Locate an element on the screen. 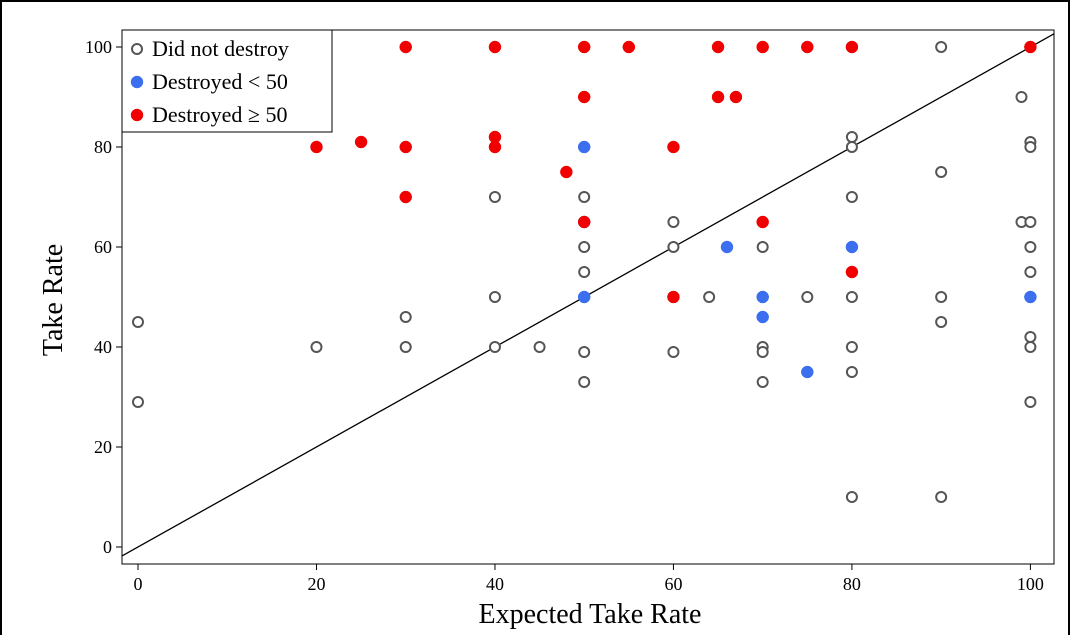 This screenshot has height=635, width=1070. y-tick-label: 0 is located at coordinates (107, 547).